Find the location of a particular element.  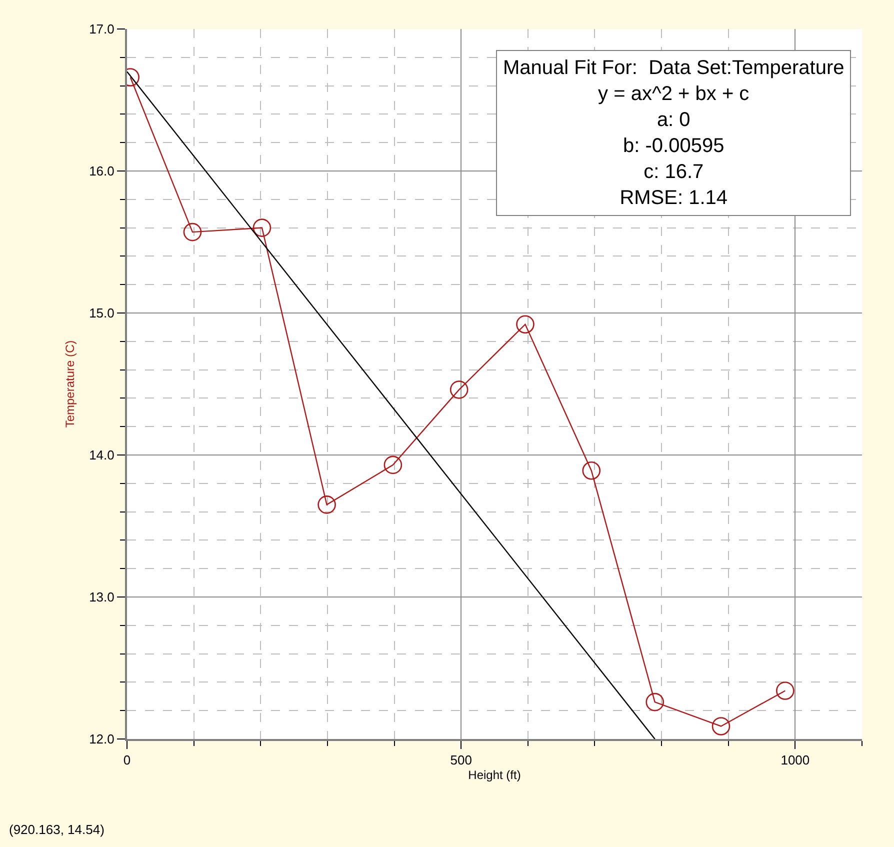

y-tick-label: 15.0 is located at coordinates (101, 313).